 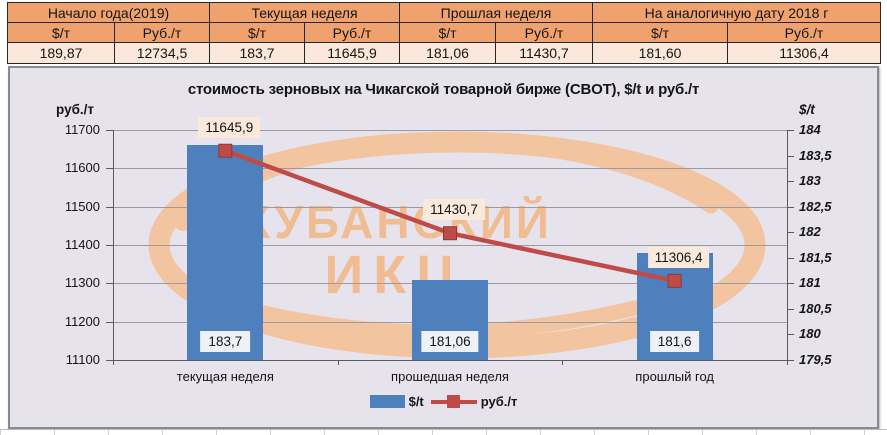 I want to click on left-axis-tick-label: 11200, so click(x=82, y=321).